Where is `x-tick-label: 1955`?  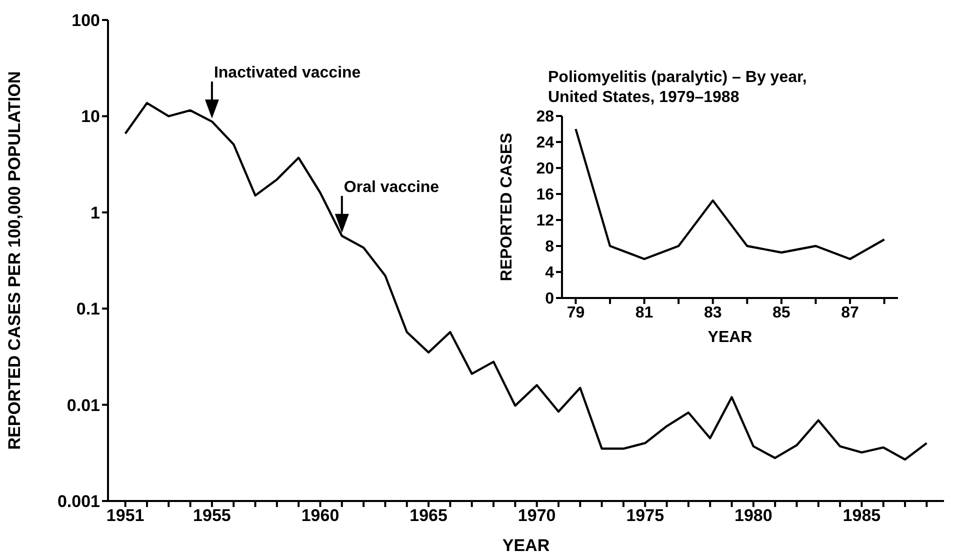
x-tick-label: 1955 is located at coordinates (212, 516).